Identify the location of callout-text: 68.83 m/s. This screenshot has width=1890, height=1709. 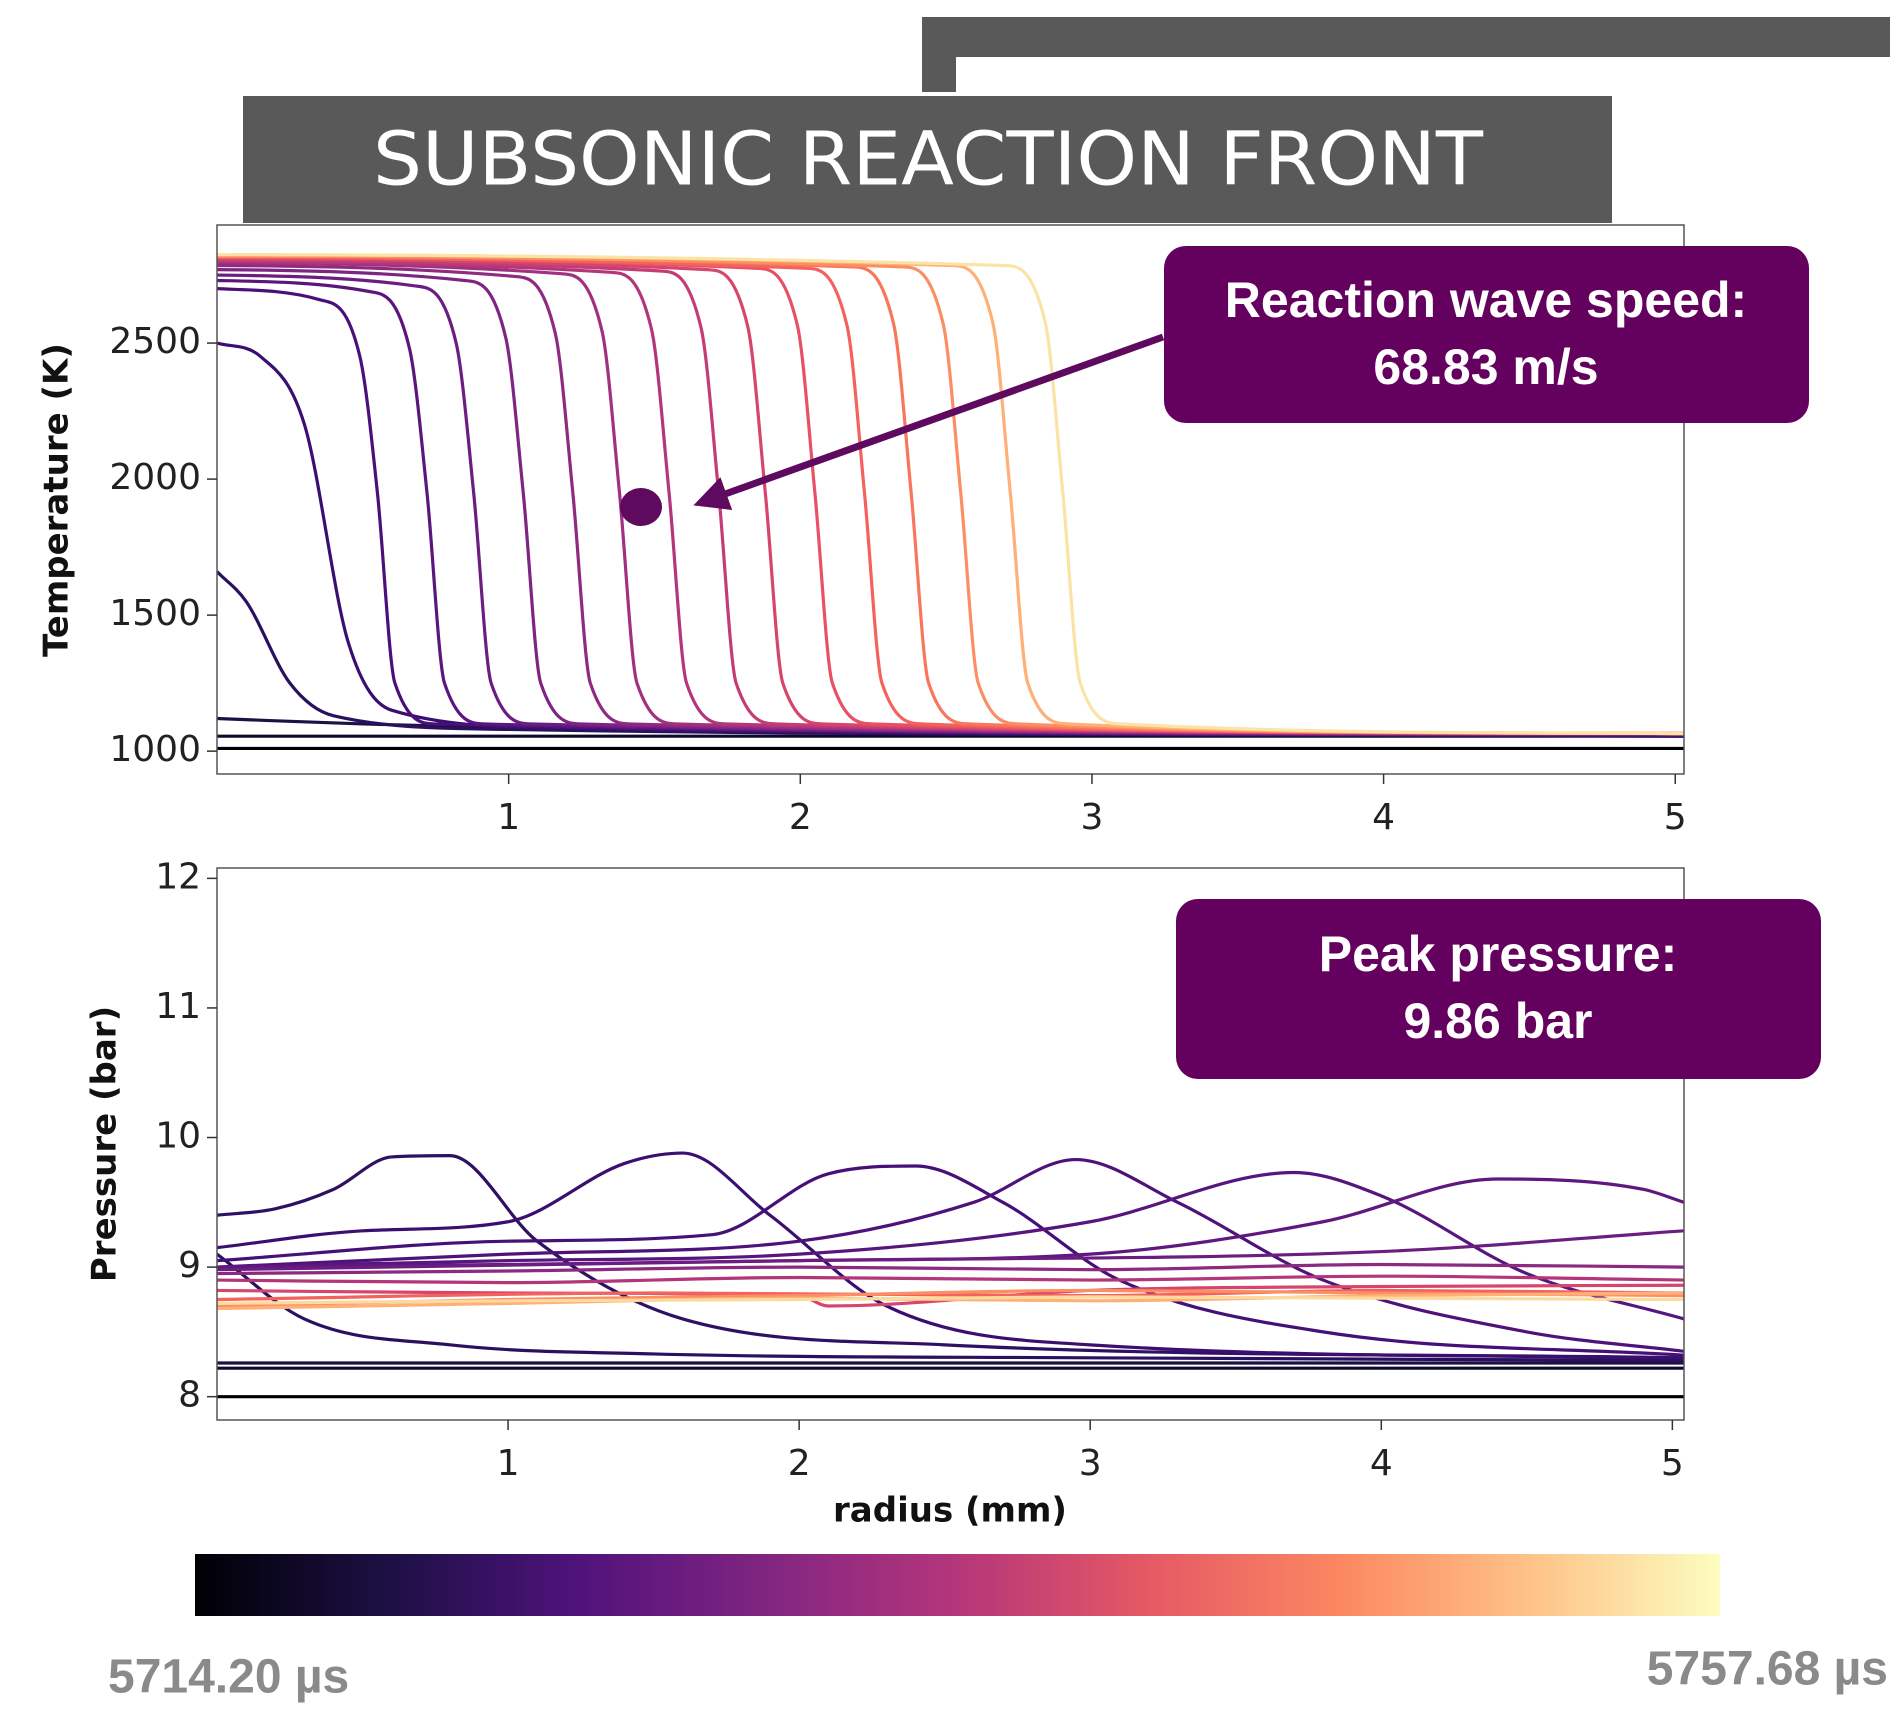
(1485, 367).